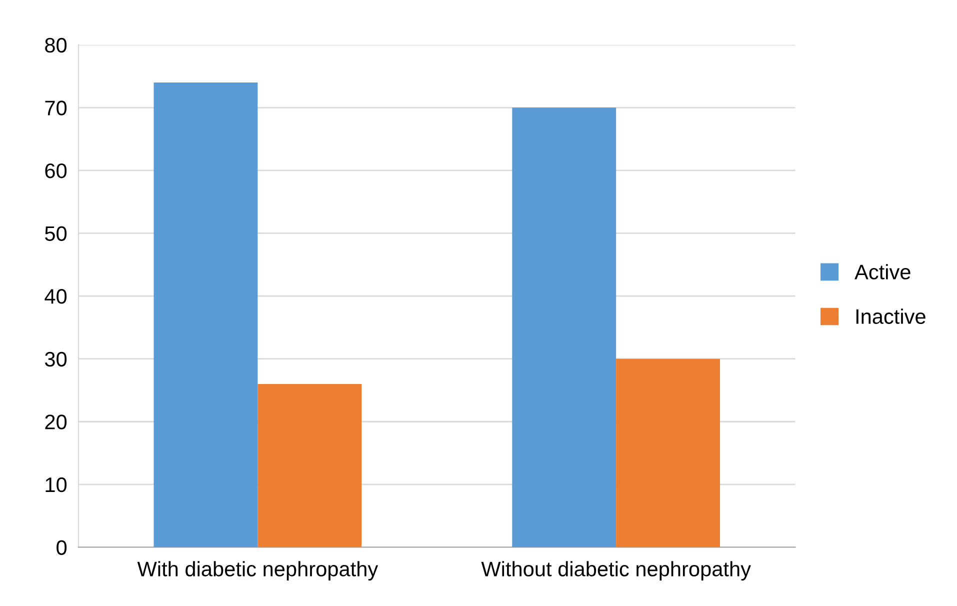  What do you see at coordinates (56, 108) in the screenshot?
I see `y-tick-label: 70` at bounding box center [56, 108].